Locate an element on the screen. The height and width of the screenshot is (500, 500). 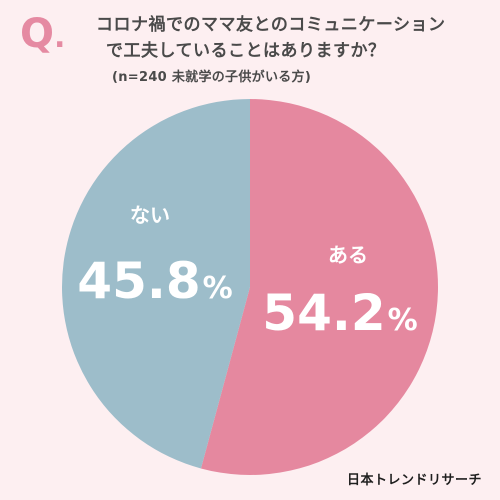
question-line-1: コロナ禍でのママ友とのコミュニケーション is located at coordinates (271, 25).